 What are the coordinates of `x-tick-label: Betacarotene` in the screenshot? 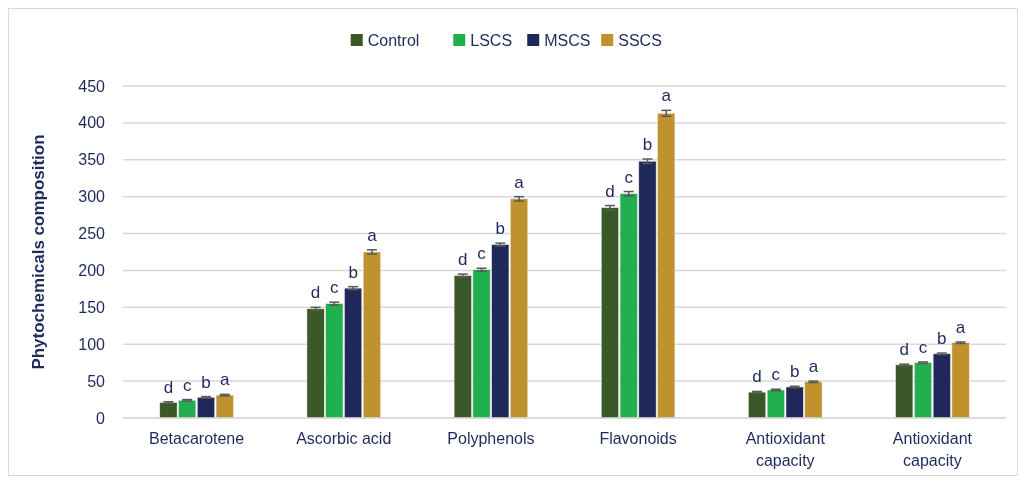 It's located at (196, 438).